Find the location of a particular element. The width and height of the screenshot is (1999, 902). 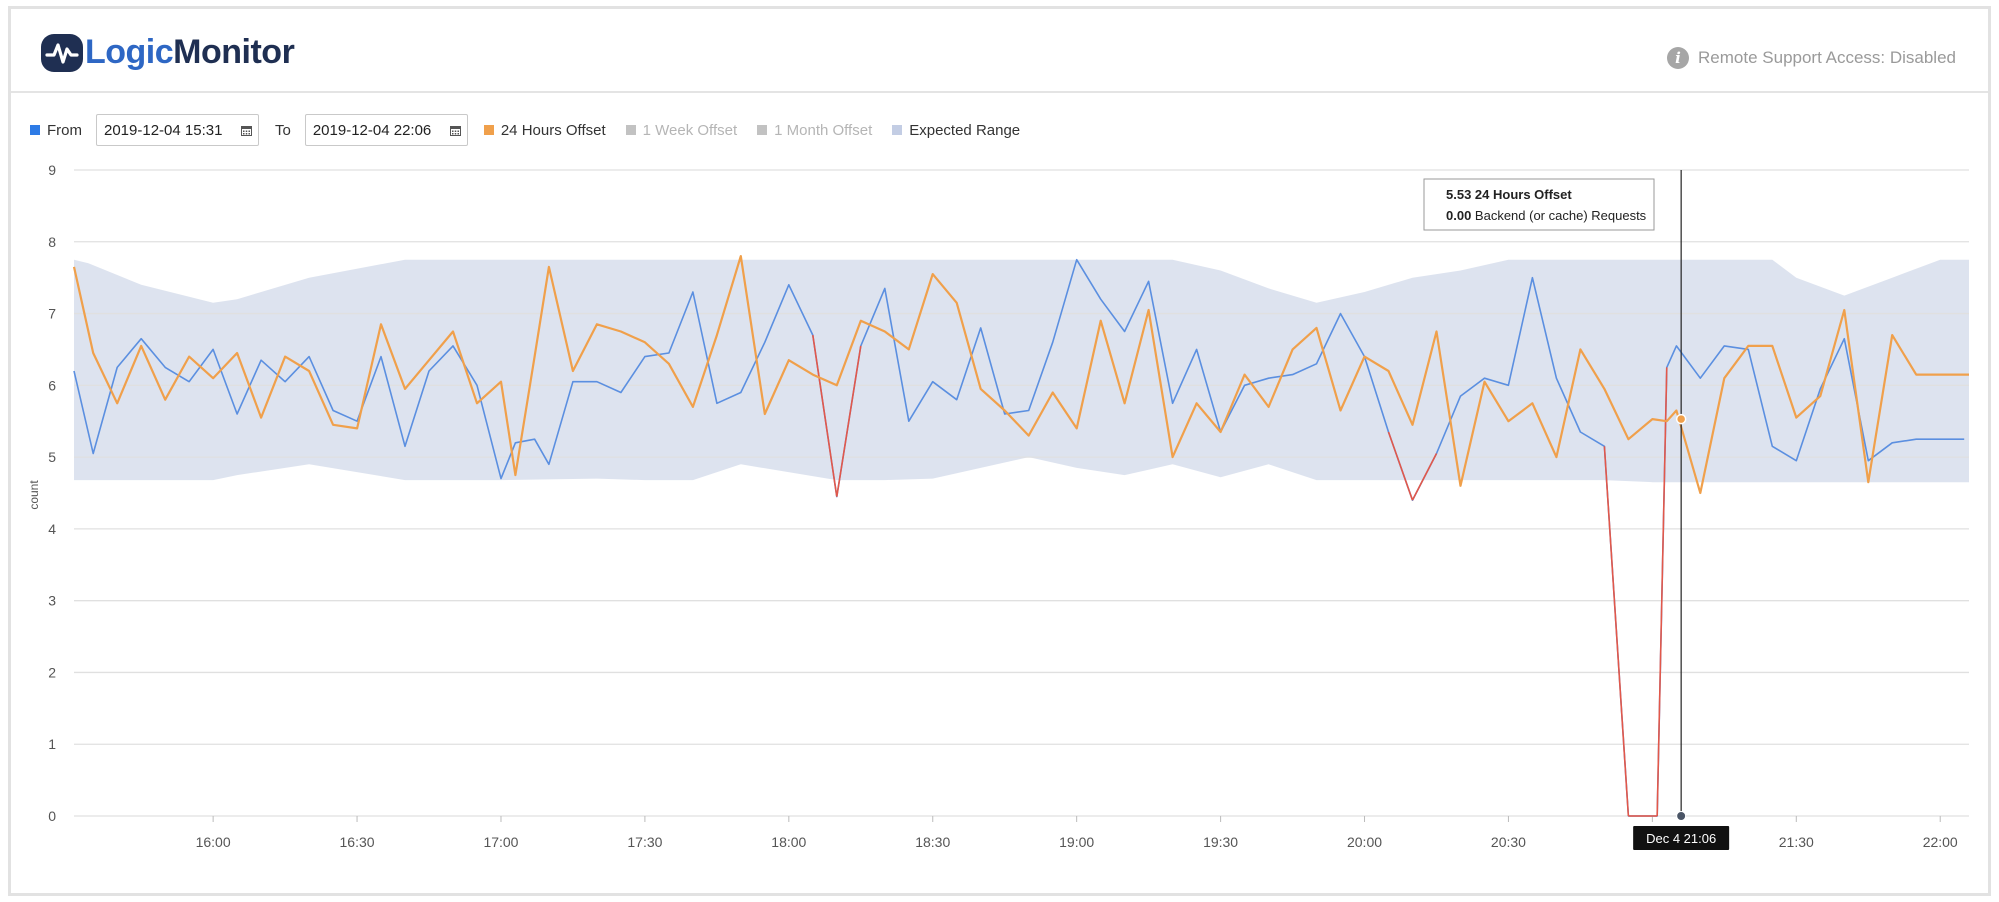

crosshair-time-box is located at coordinates (1681, 838).